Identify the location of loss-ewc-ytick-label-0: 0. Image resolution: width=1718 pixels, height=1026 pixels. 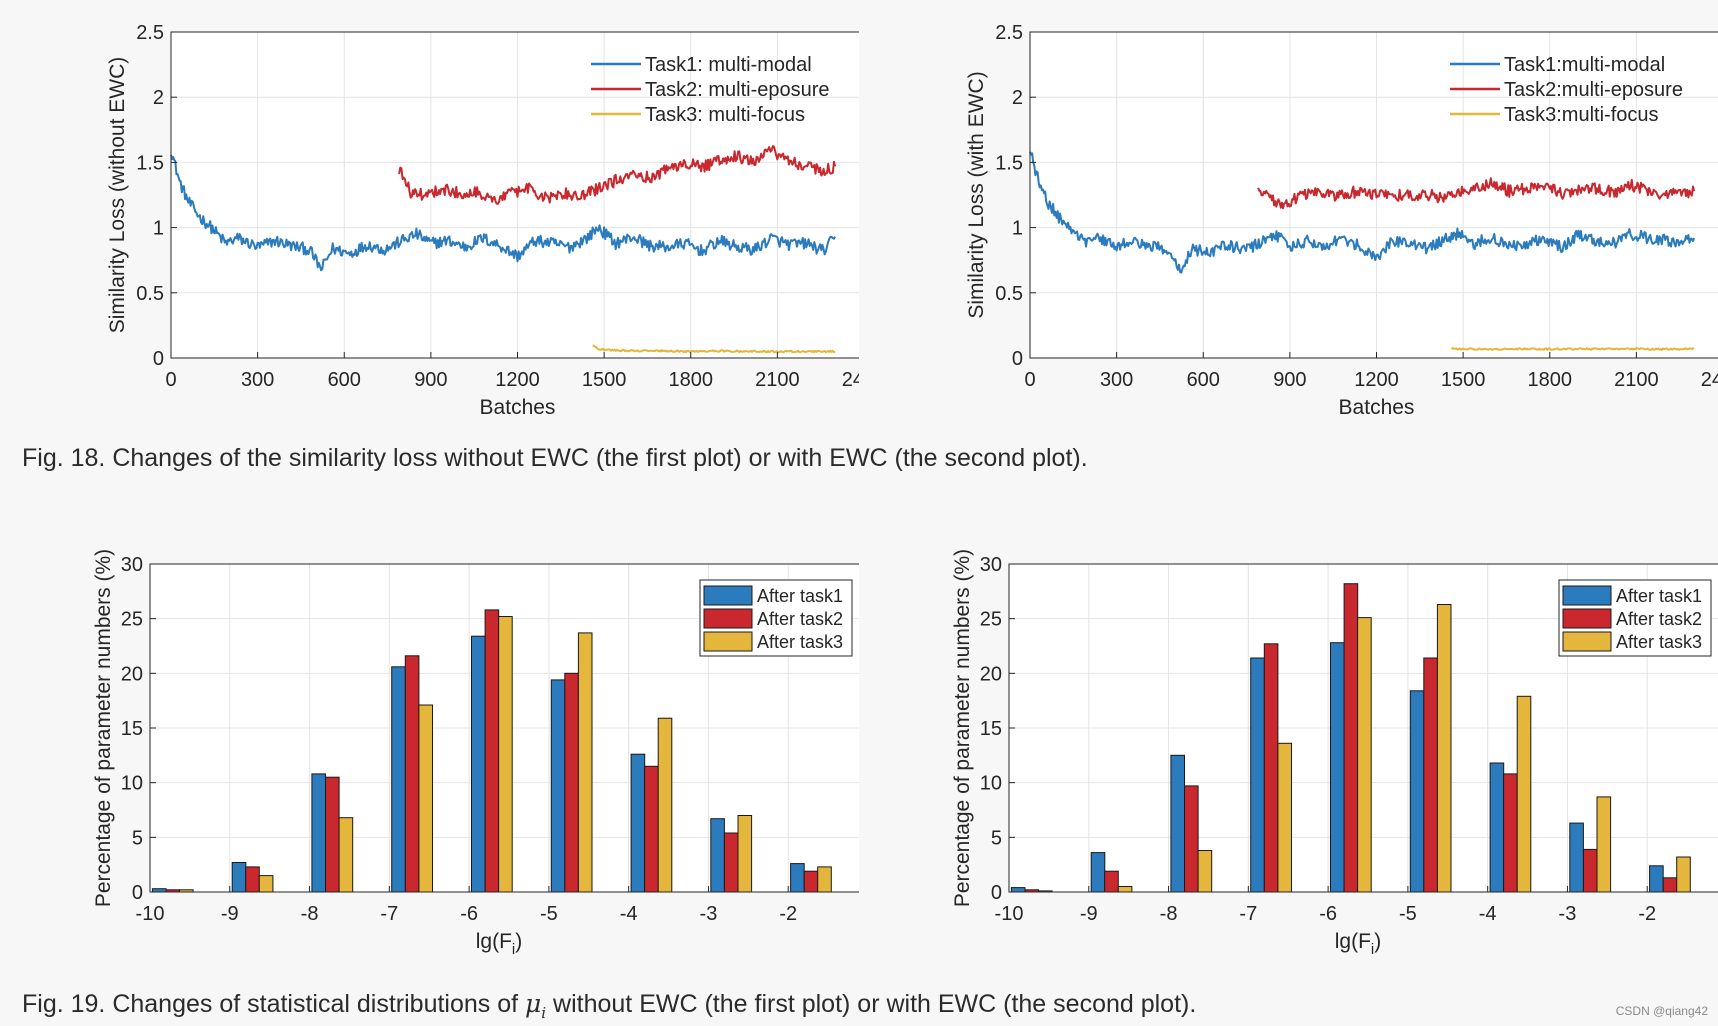
(1017, 359).